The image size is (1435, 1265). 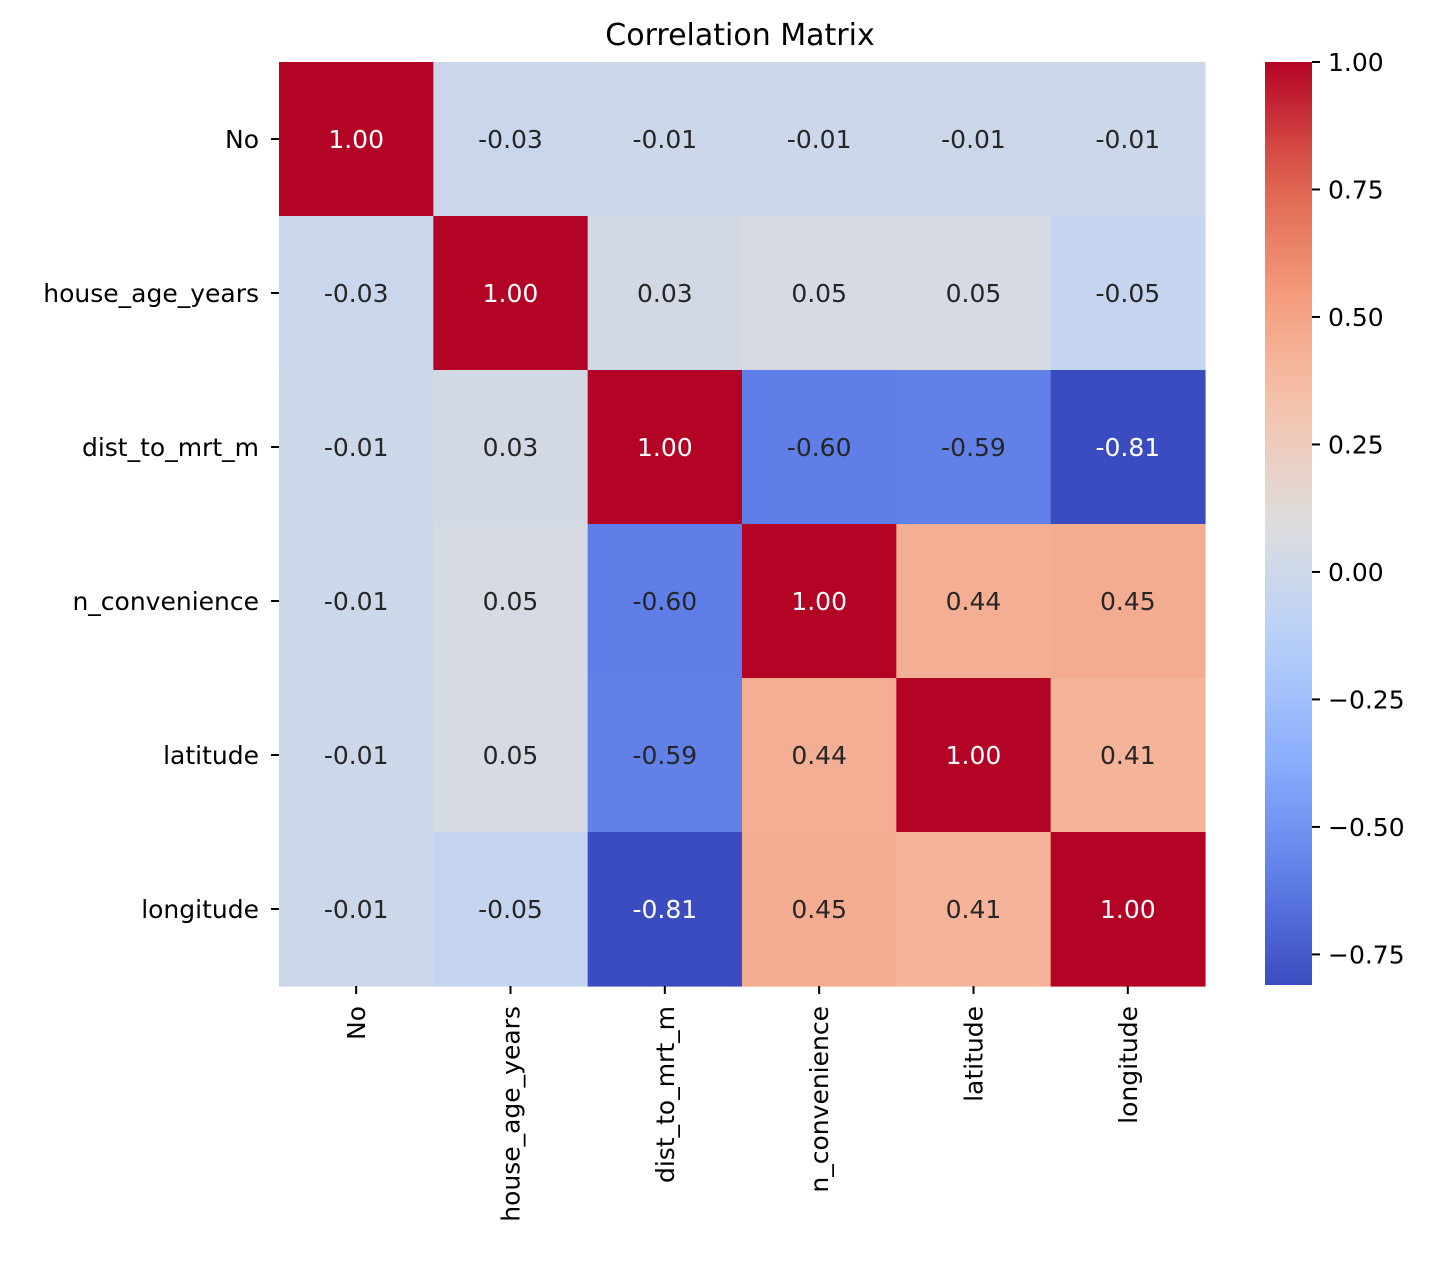 What do you see at coordinates (1288, 523) in the screenshot?
I see `colorbar-gradient` at bounding box center [1288, 523].